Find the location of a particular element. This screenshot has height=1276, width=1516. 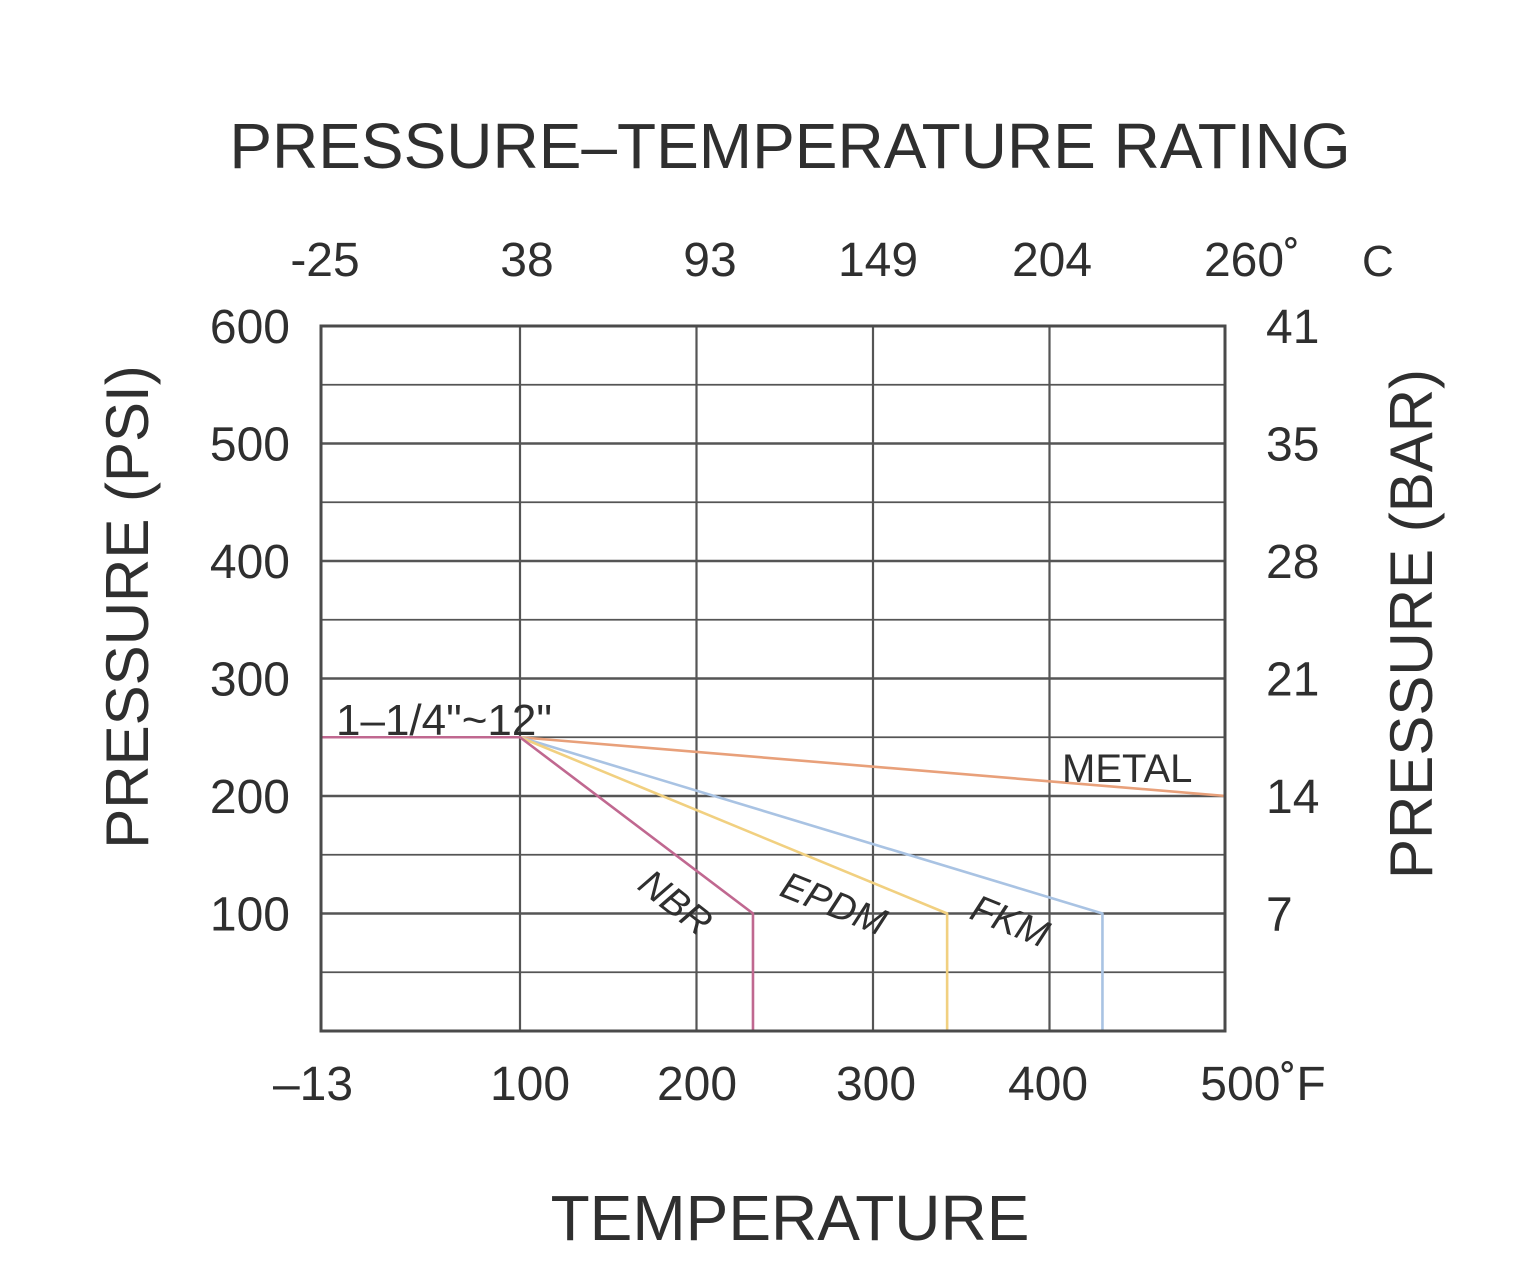

series-lines is located at coordinates (773, 883).